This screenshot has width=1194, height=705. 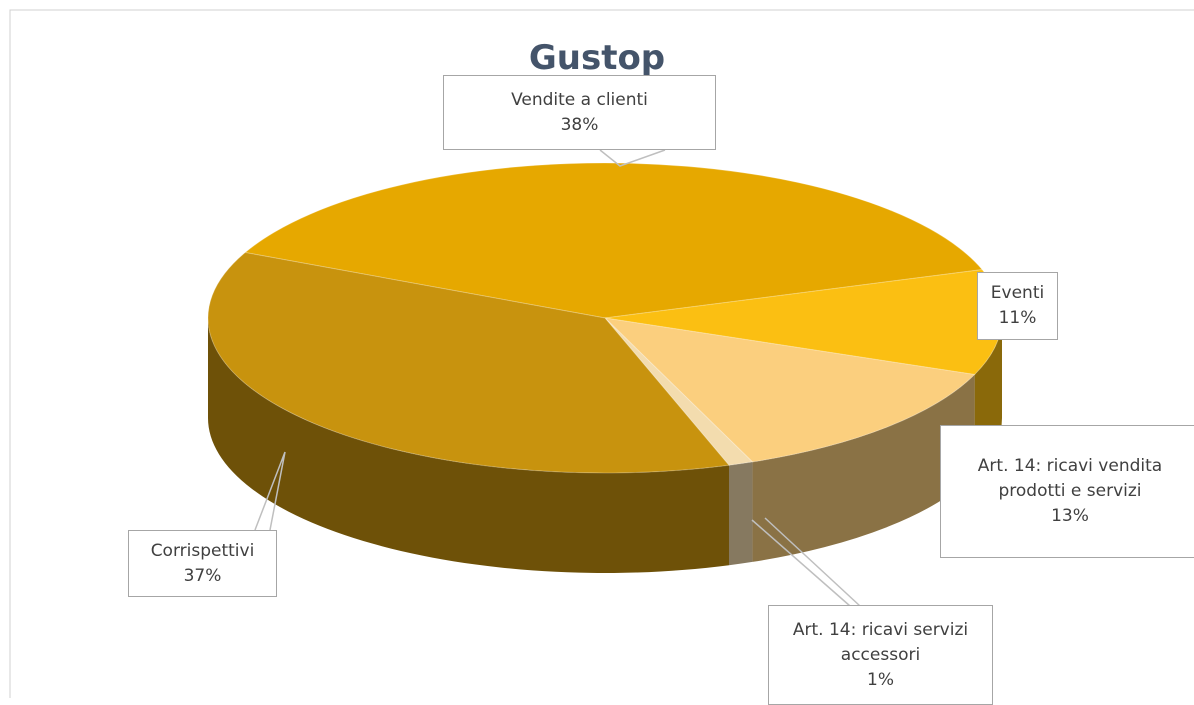 What do you see at coordinates (579, 99) in the screenshot?
I see `category-label: Vendite a clienti` at bounding box center [579, 99].